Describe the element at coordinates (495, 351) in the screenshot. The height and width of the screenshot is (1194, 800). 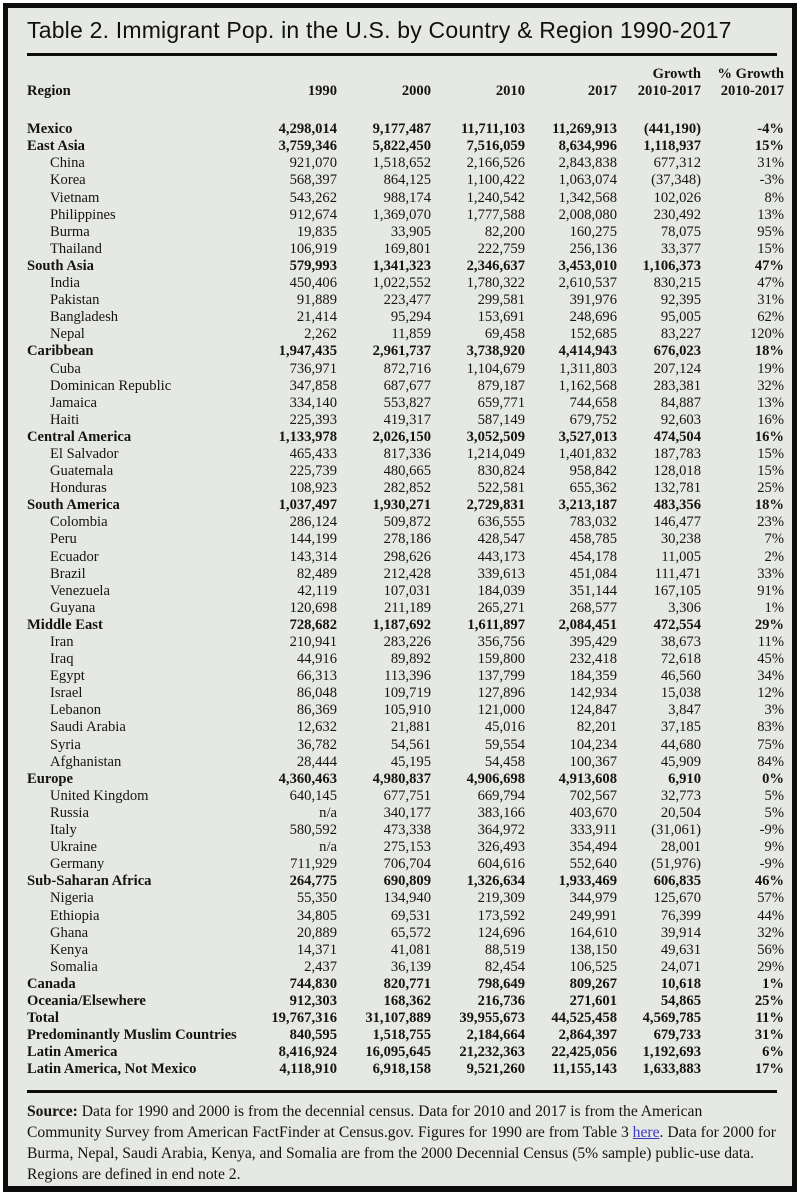
I see `row-value-2010: 3,738,920` at that location.